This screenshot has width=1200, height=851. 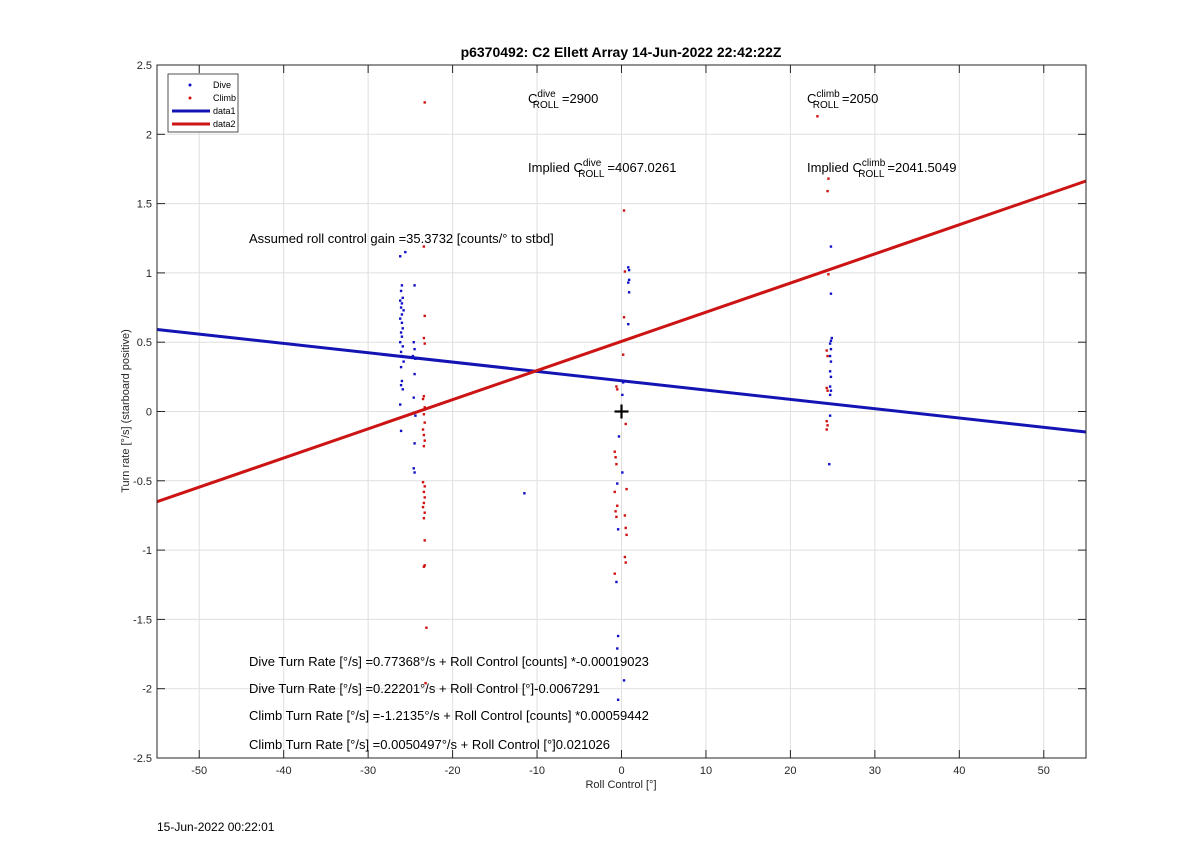 What do you see at coordinates (144, 66) in the screenshot?
I see `y-tick-label: 2.5` at bounding box center [144, 66].